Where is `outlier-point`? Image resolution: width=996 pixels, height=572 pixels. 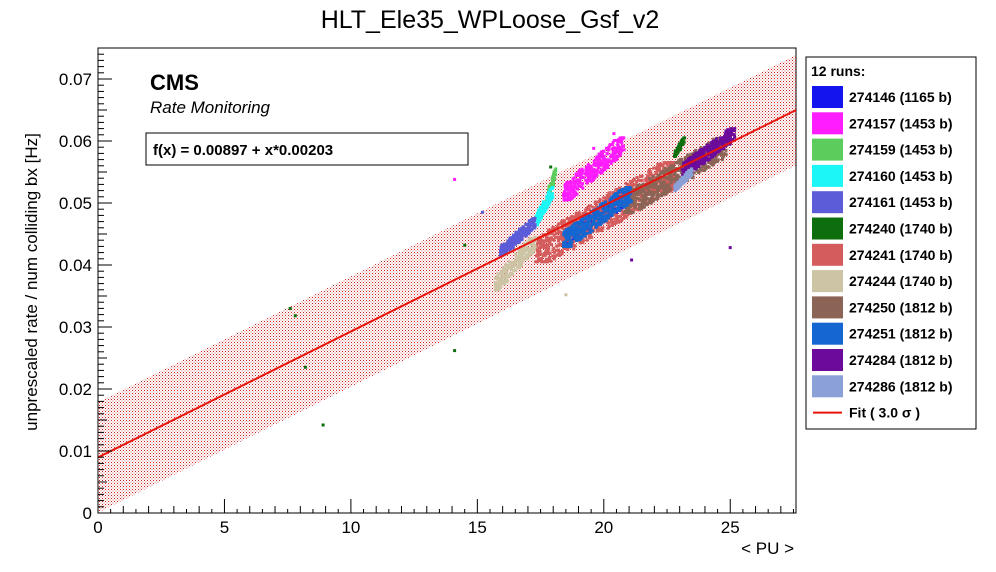 outlier-point is located at coordinates (290, 308).